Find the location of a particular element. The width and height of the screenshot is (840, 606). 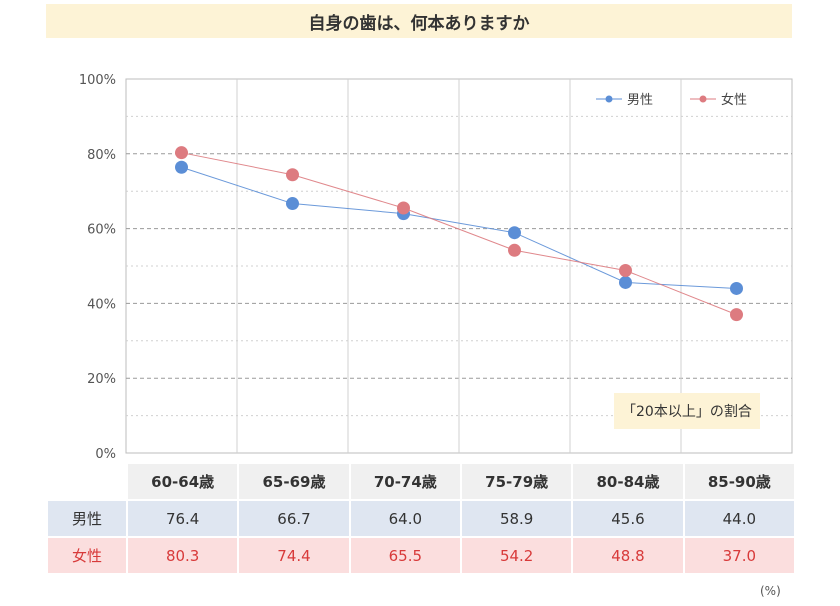

table-cell: 76.4 is located at coordinates (183, 518).